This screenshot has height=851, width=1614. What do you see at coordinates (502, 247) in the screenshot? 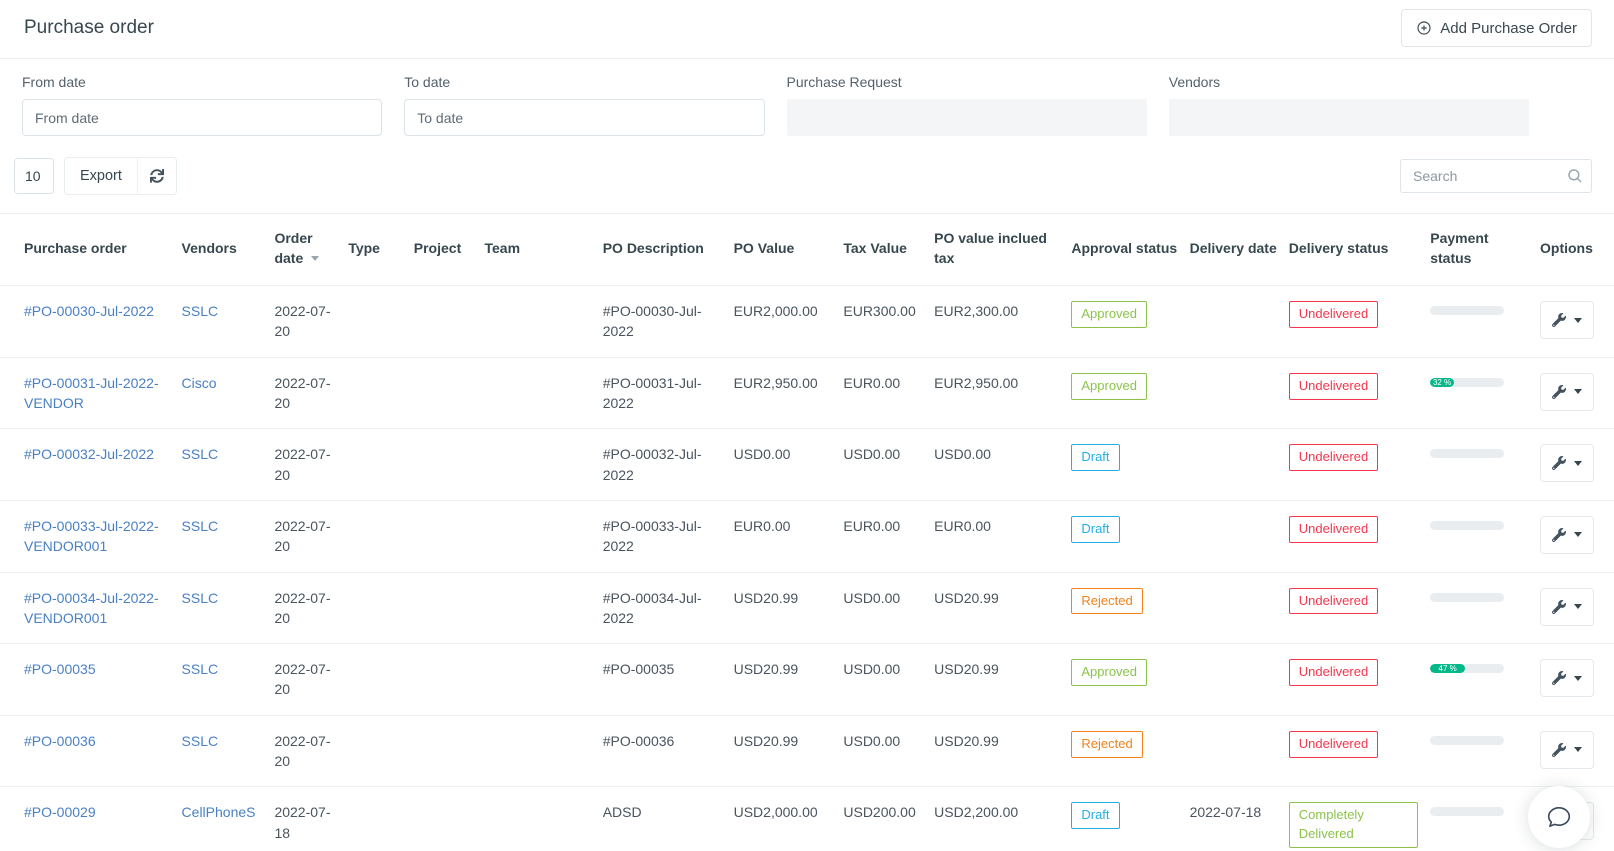
I see `col-team: Team` at bounding box center [502, 247].